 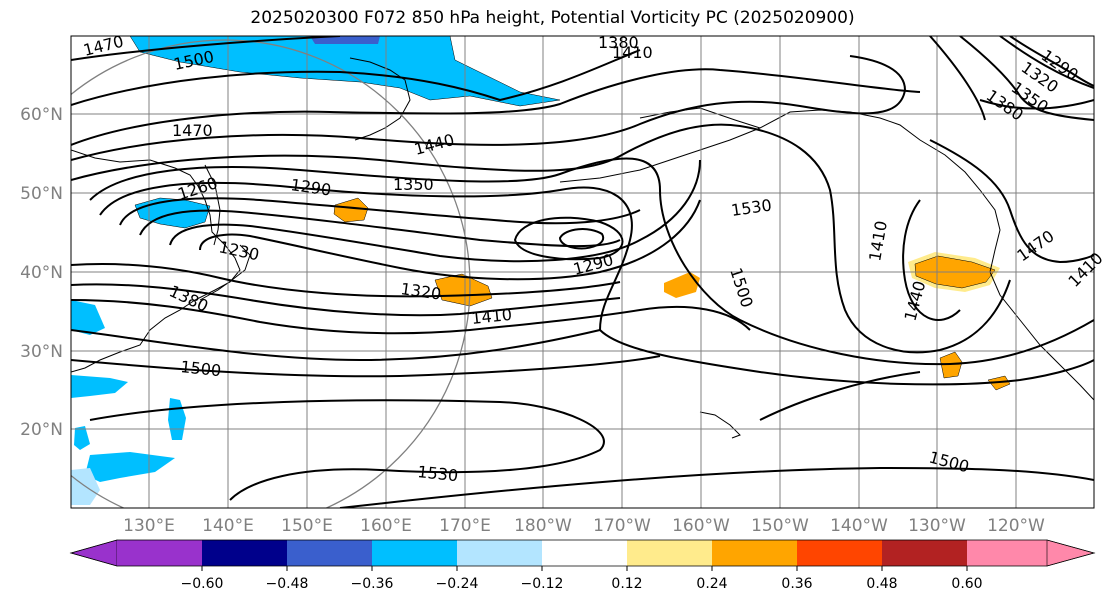 I want to click on lon-label: 130°W, so click(x=937, y=526).